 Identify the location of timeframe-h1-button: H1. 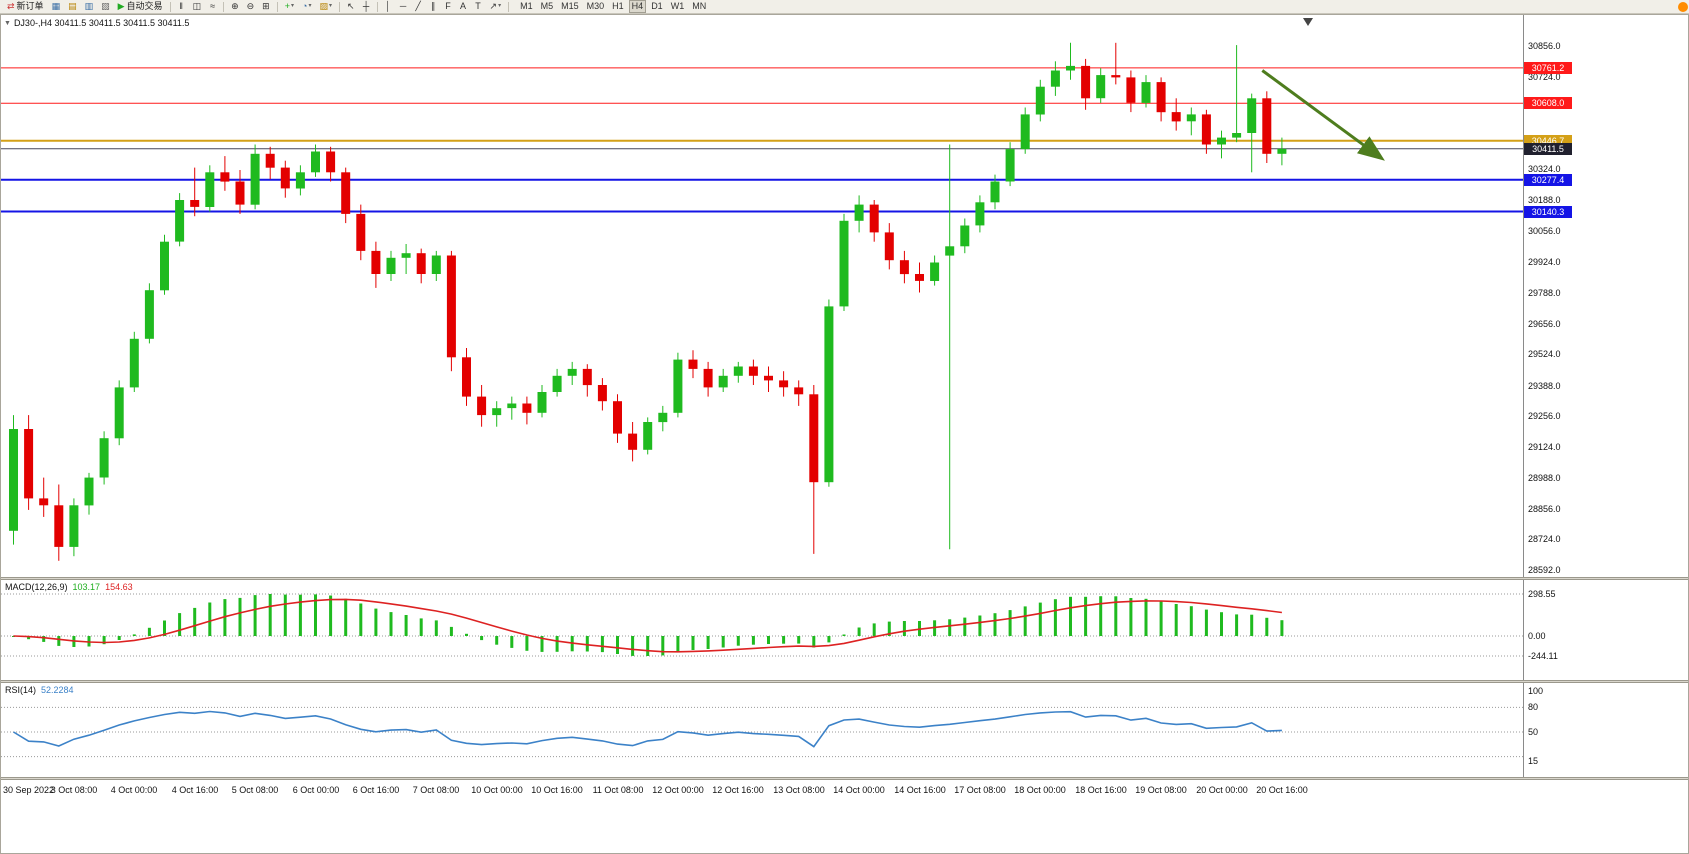
(618, 6).